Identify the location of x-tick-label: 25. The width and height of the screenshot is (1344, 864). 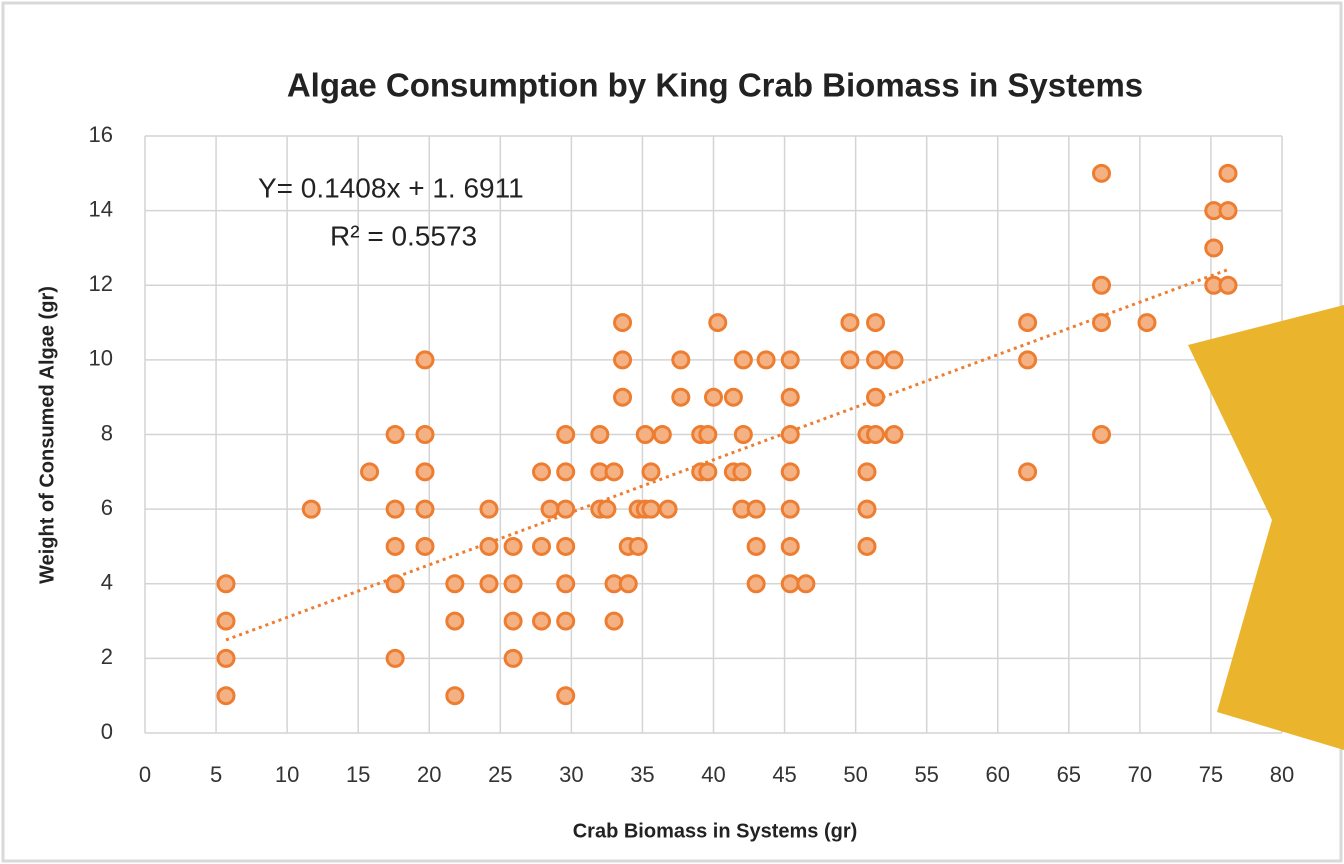
(500, 774).